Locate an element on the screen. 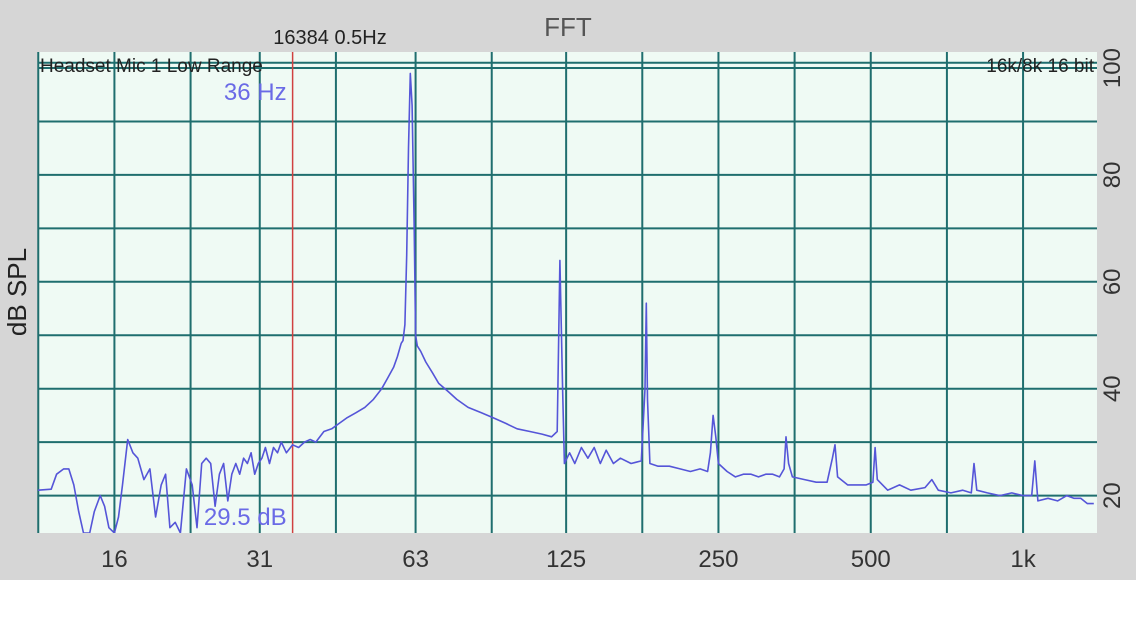  y-tick-label: 40 is located at coordinates (1112, 388).